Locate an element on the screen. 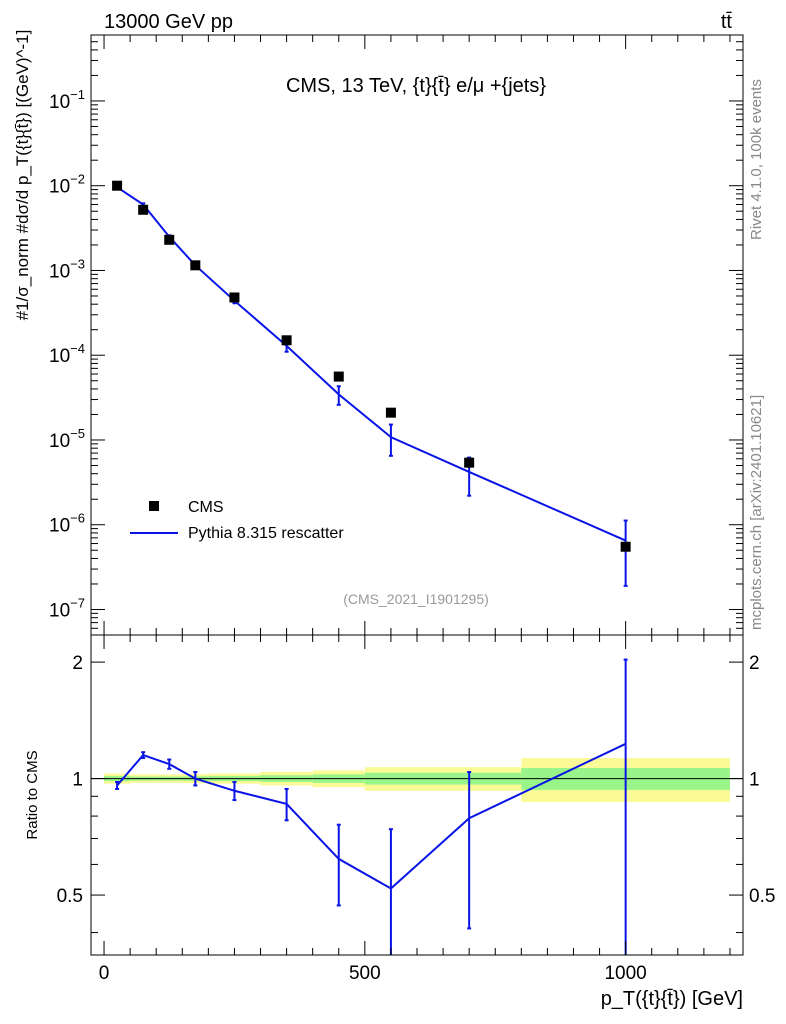 This screenshot has height=1024, width=786. ratio-line is located at coordinates (371, 816).